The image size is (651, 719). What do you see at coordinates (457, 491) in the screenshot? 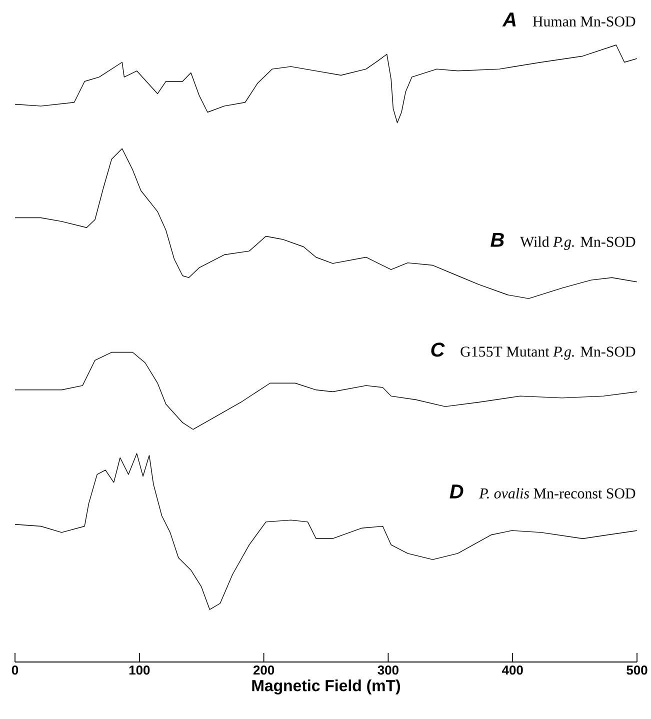
I see `annotation: D` at bounding box center [457, 491].